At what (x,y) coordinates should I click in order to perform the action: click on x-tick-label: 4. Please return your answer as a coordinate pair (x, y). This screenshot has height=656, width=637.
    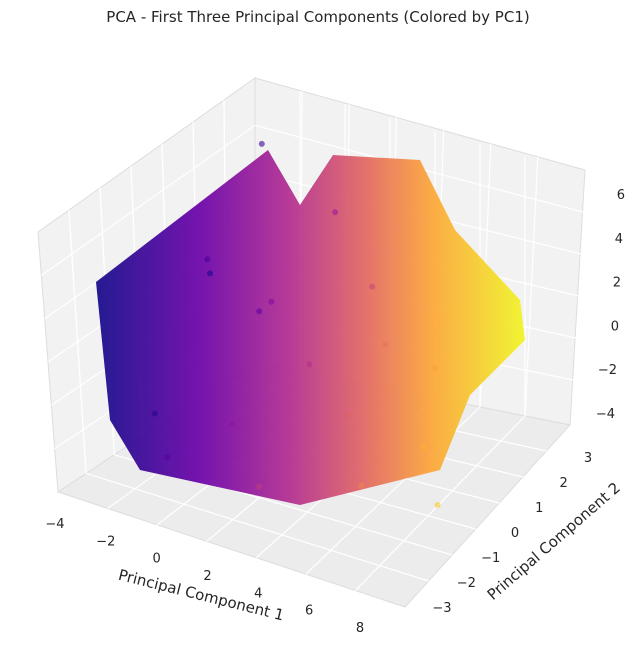
    Looking at the image, I should click on (258, 593).